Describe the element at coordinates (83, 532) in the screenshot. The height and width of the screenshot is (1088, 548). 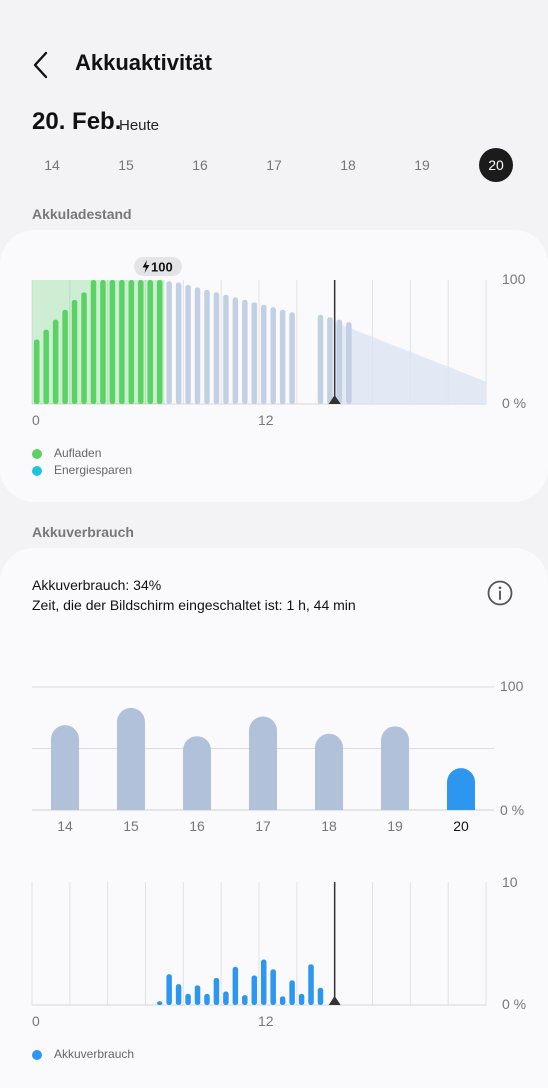
I see `battery-usage-label: Akkuverbrauch` at that location.